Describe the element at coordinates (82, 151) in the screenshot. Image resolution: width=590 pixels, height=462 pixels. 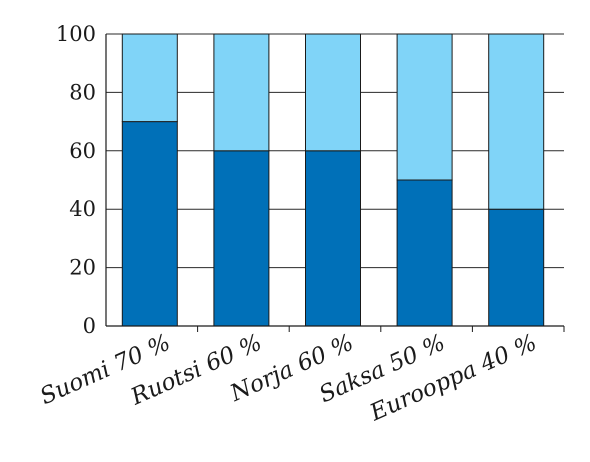
I see `y-tick-label-60: 60` at that location.